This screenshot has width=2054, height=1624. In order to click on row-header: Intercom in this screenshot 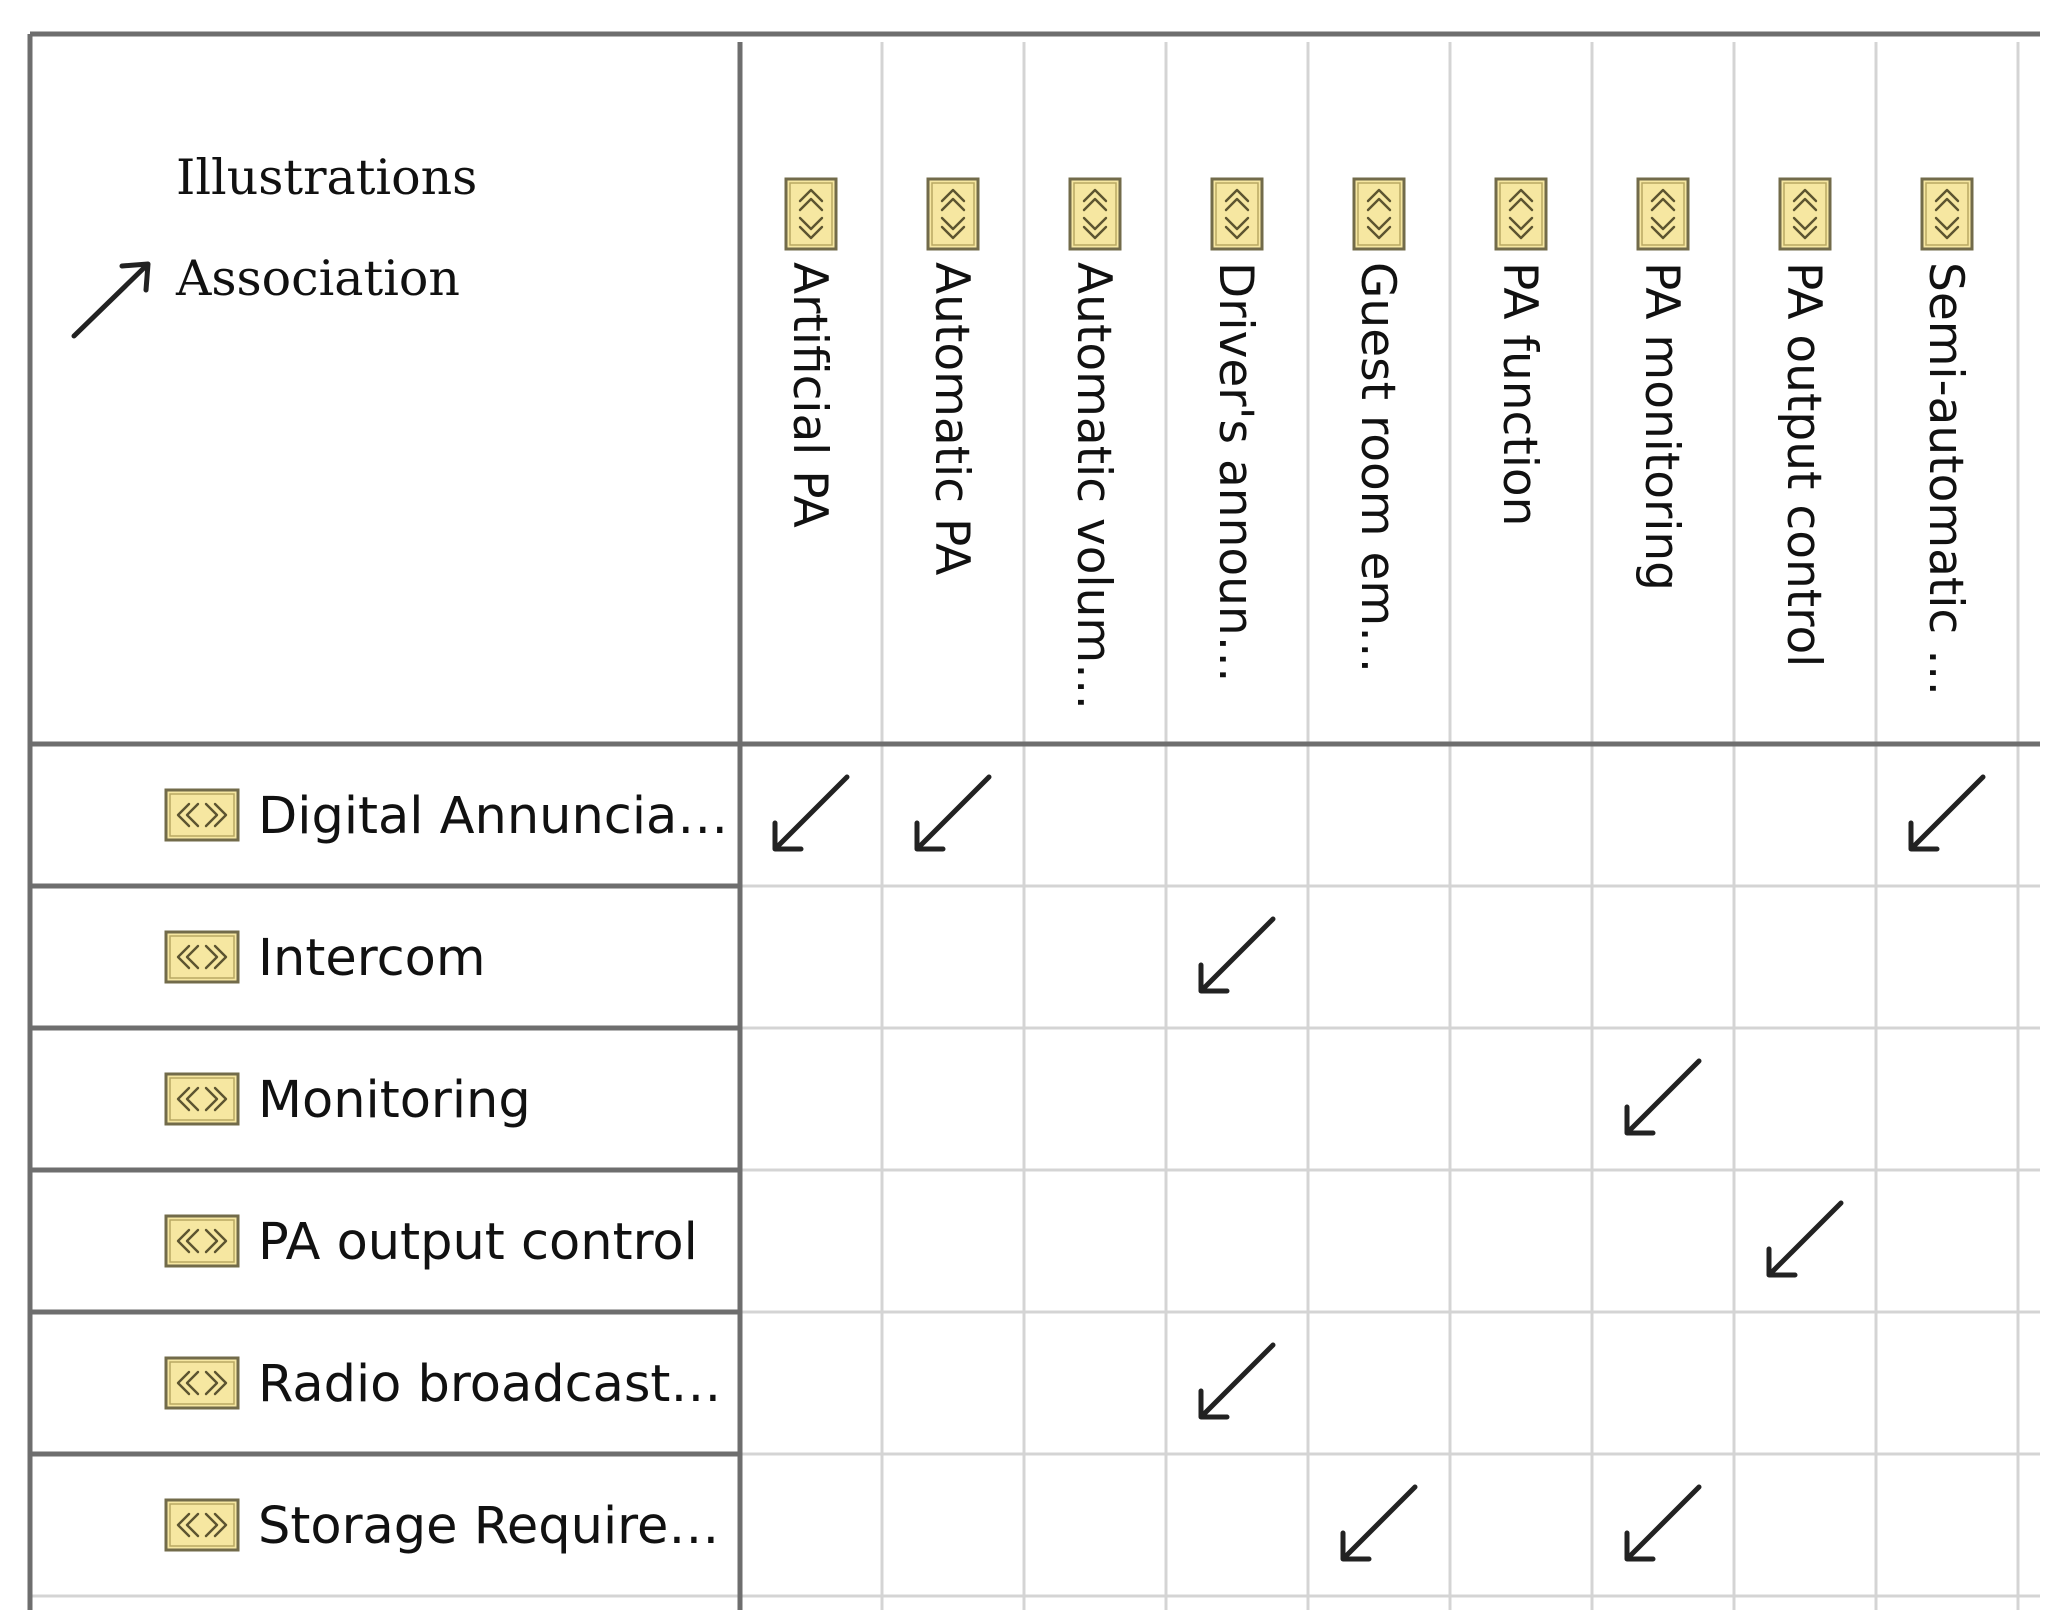, I will do `click(325, 958)`.